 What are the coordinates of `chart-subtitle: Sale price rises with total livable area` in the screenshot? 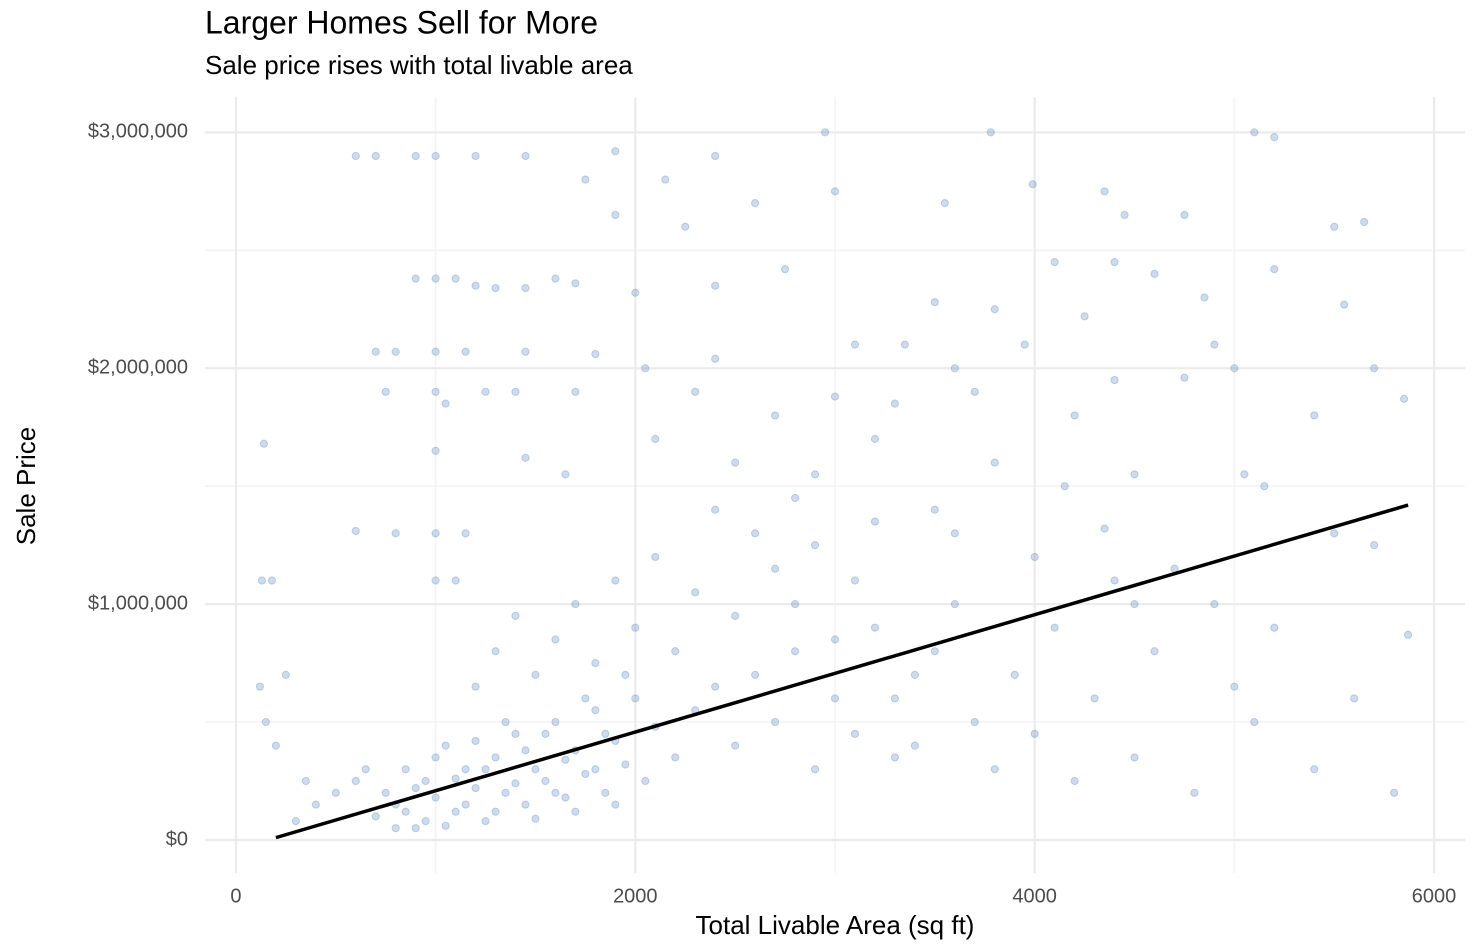 It's located at (419, 65).